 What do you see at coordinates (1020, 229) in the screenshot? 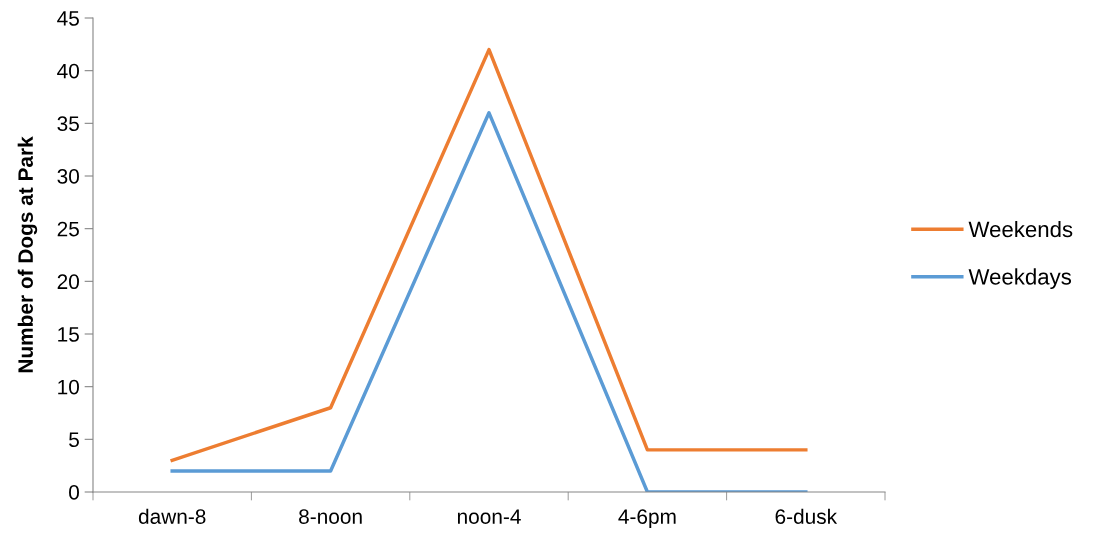
I see `legend-label: Weekends` at bounding box center [1020, 229].